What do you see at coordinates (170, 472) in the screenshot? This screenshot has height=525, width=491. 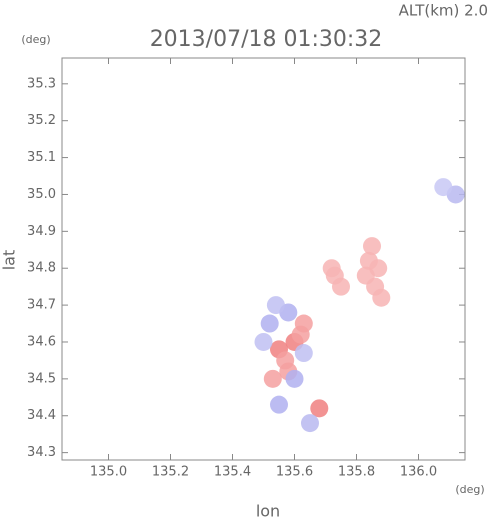 I see `x-tick-label: 135.2` at bounding box center [170, 472].